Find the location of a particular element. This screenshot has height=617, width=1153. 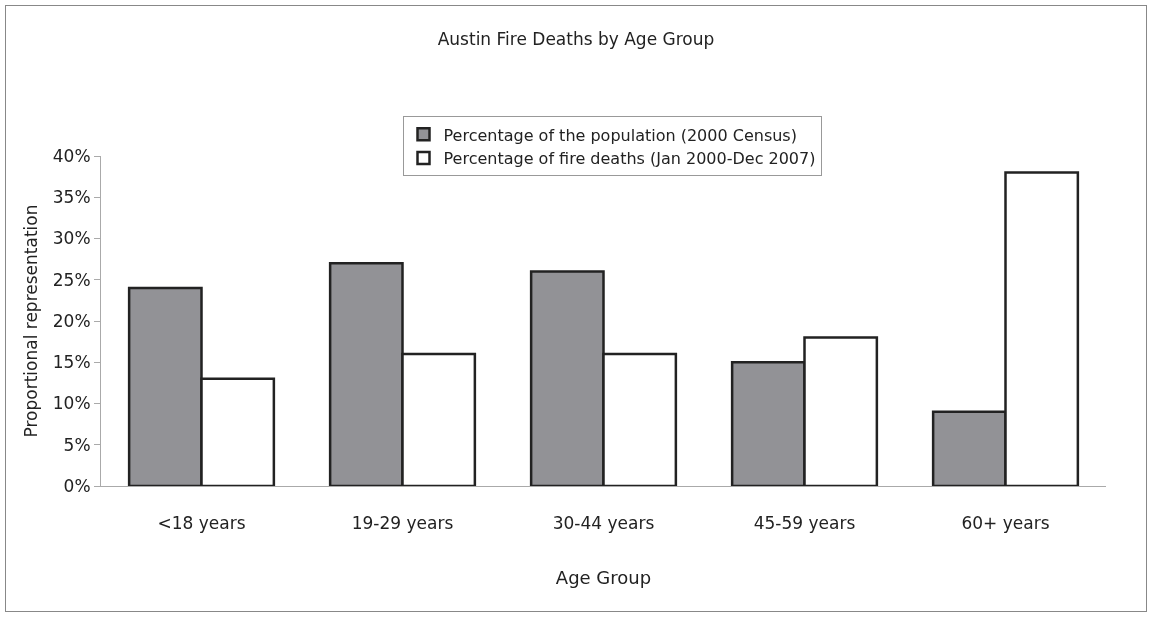

y-tick-label: 5% is located at coordinates (77, 444).